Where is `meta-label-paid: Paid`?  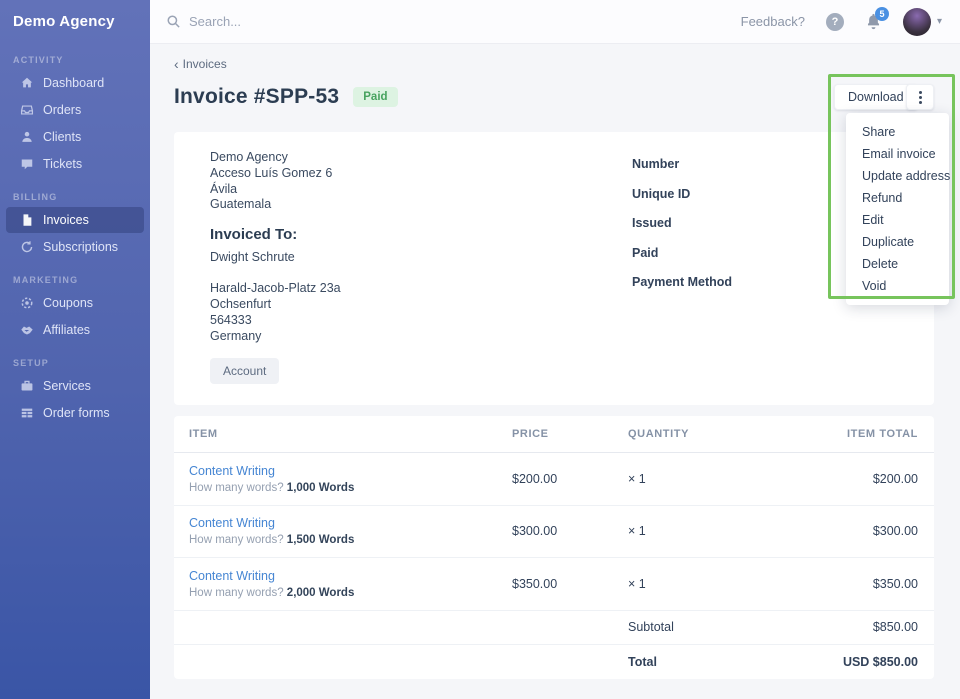
meta-label-paid: Paid is located at coordinates (645, 252).